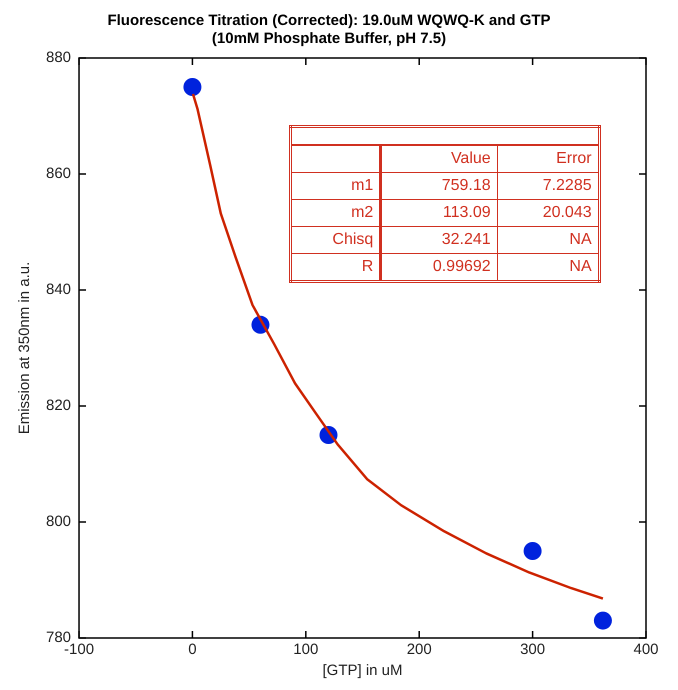  What do you see at coordinates (533, 649) in the screenshot?
I see `x-tick-label: 300` at bounding box center [533, 649].